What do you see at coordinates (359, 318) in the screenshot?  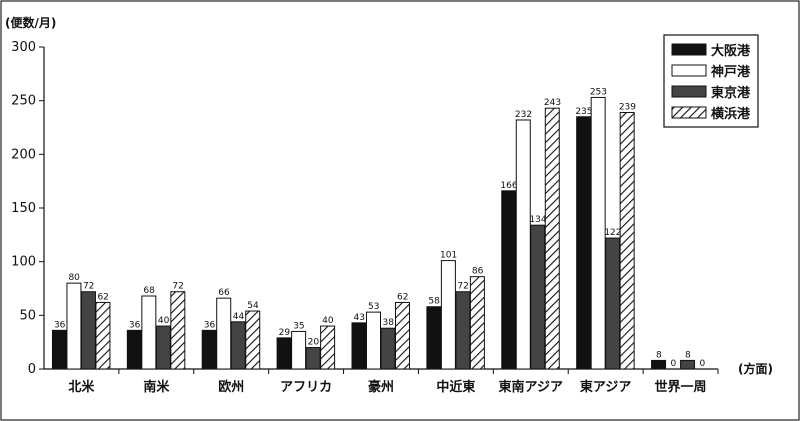 I see `data-label: 43` at bounding box center [359, 318].